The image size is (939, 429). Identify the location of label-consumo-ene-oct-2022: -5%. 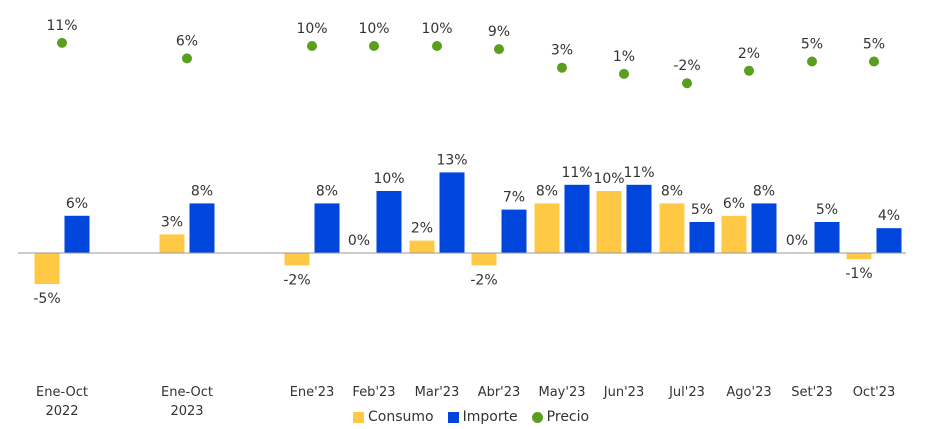
(46, 299).